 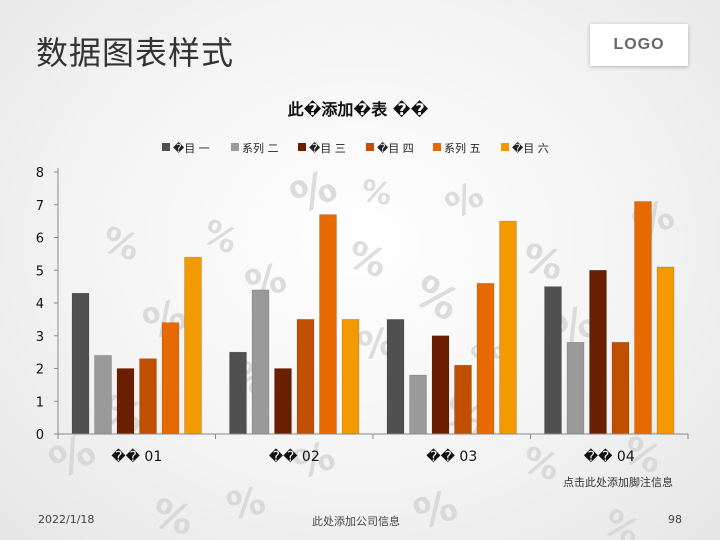 What do you see at coordinates (675, 519) in the screenshot?
I see `page-number: 98` at bounding box center [675, 519].